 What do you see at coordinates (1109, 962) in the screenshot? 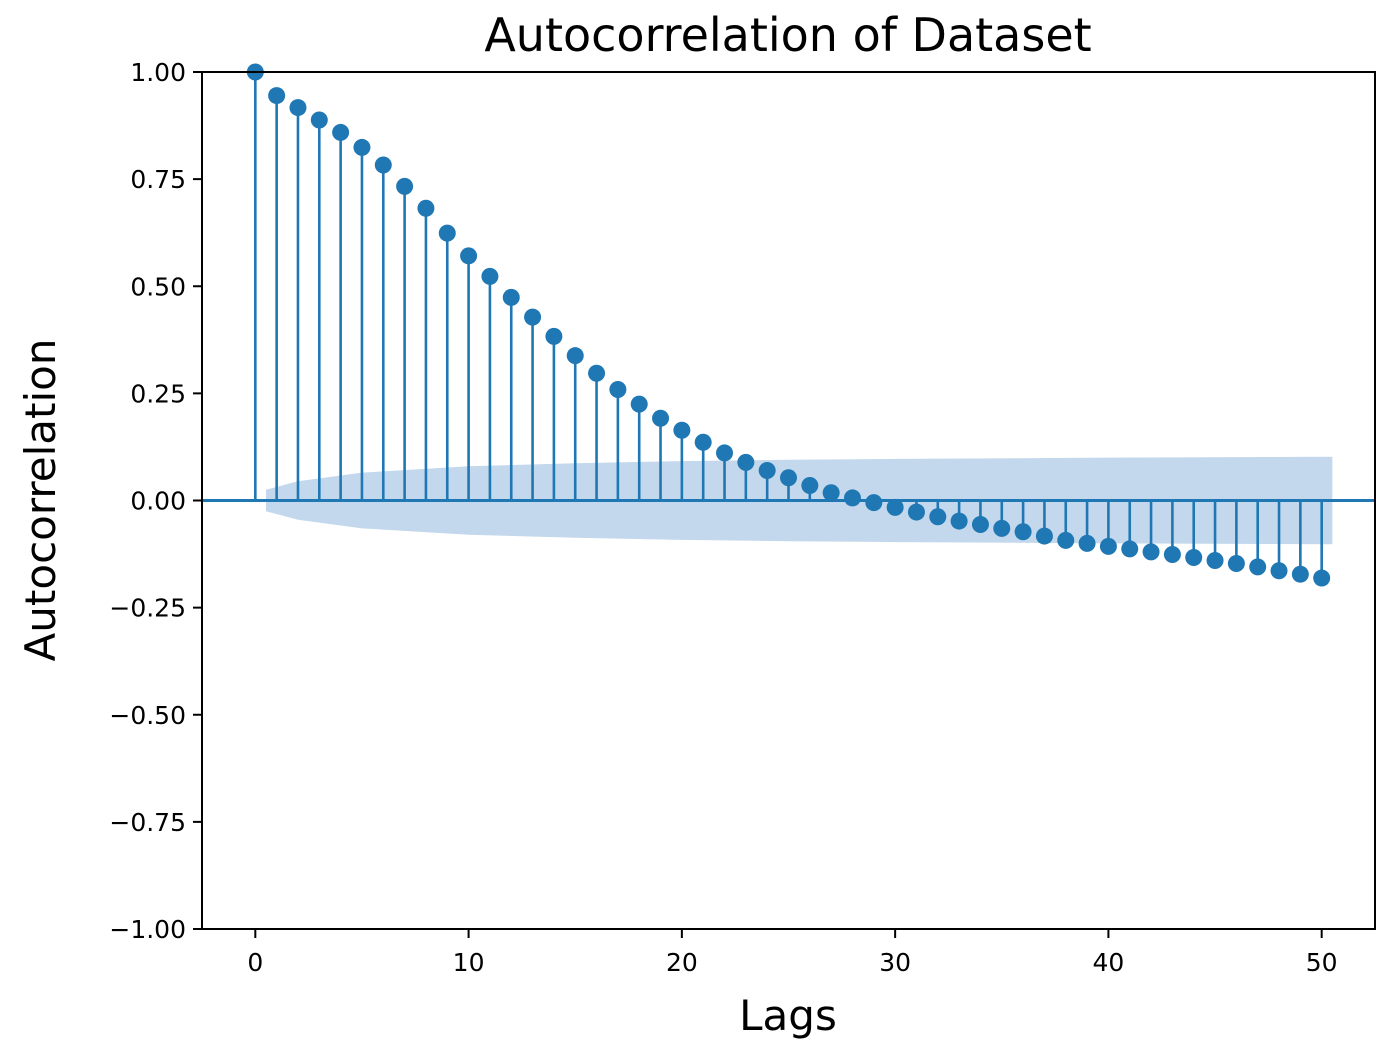
I see `x-tick-label: 40` at bounding box center [1109, 962].